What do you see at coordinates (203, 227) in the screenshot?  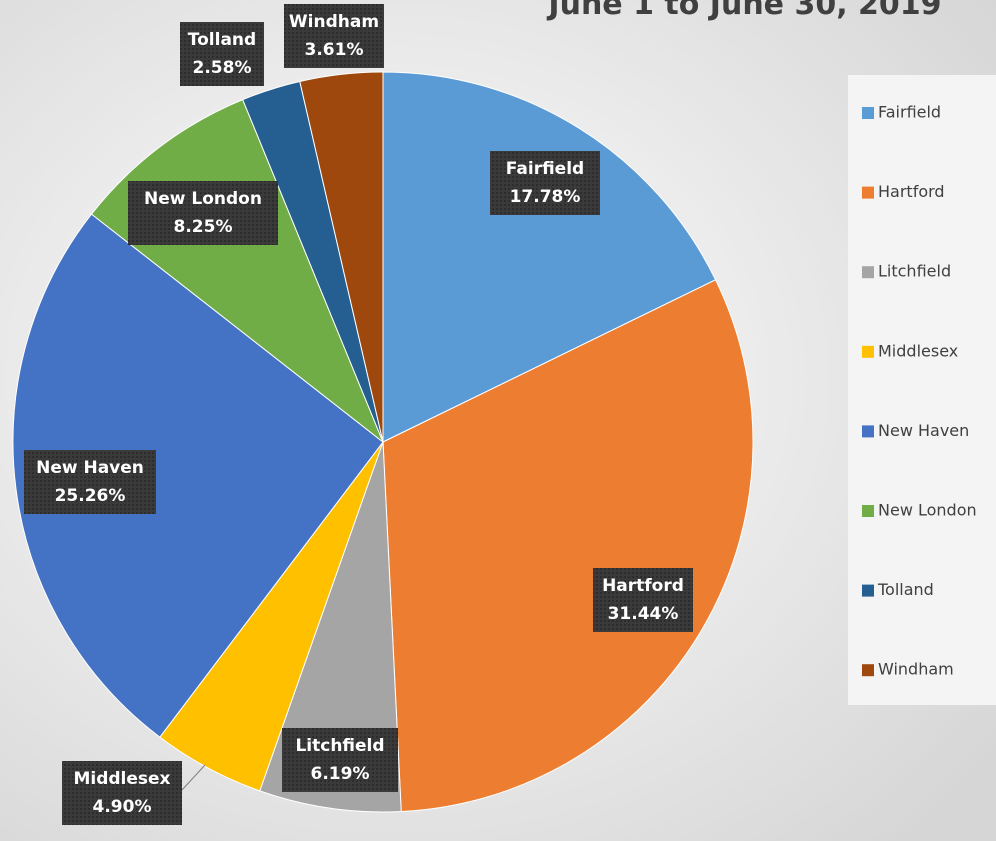 I see `data-label-value: 8.25%` at bounding box center [203, 227].